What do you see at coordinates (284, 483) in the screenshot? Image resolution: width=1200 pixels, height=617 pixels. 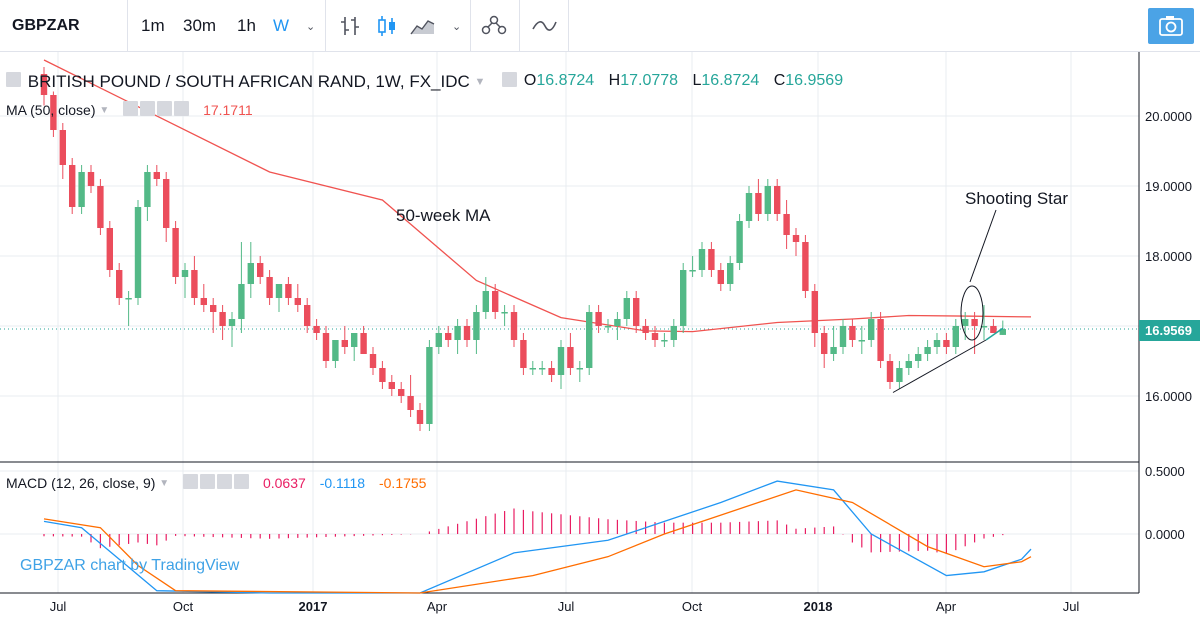 I see `macd-hist-value: 0.0637` at bounding box center [284, 483].